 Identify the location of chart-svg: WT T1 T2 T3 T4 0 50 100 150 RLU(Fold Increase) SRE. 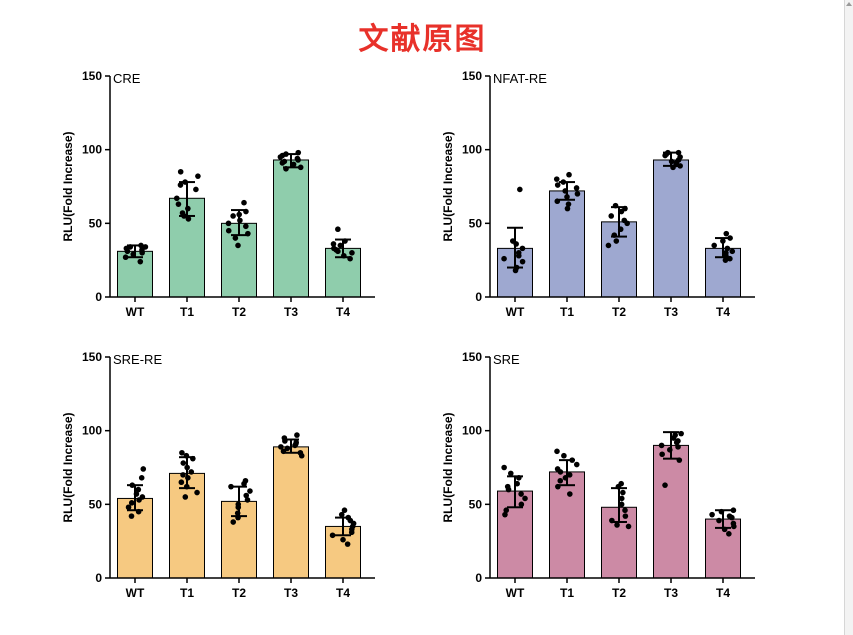
(598, 475).